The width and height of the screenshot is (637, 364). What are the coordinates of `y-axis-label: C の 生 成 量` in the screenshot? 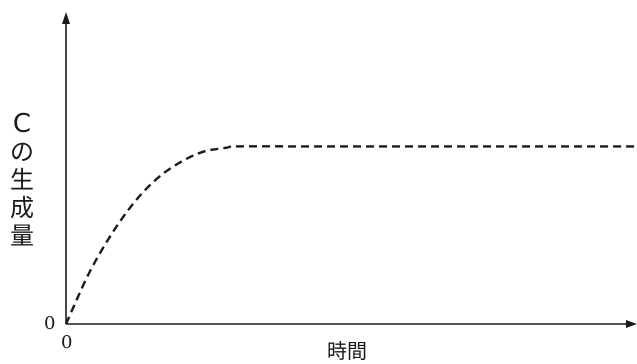 It's located at (22, 180).